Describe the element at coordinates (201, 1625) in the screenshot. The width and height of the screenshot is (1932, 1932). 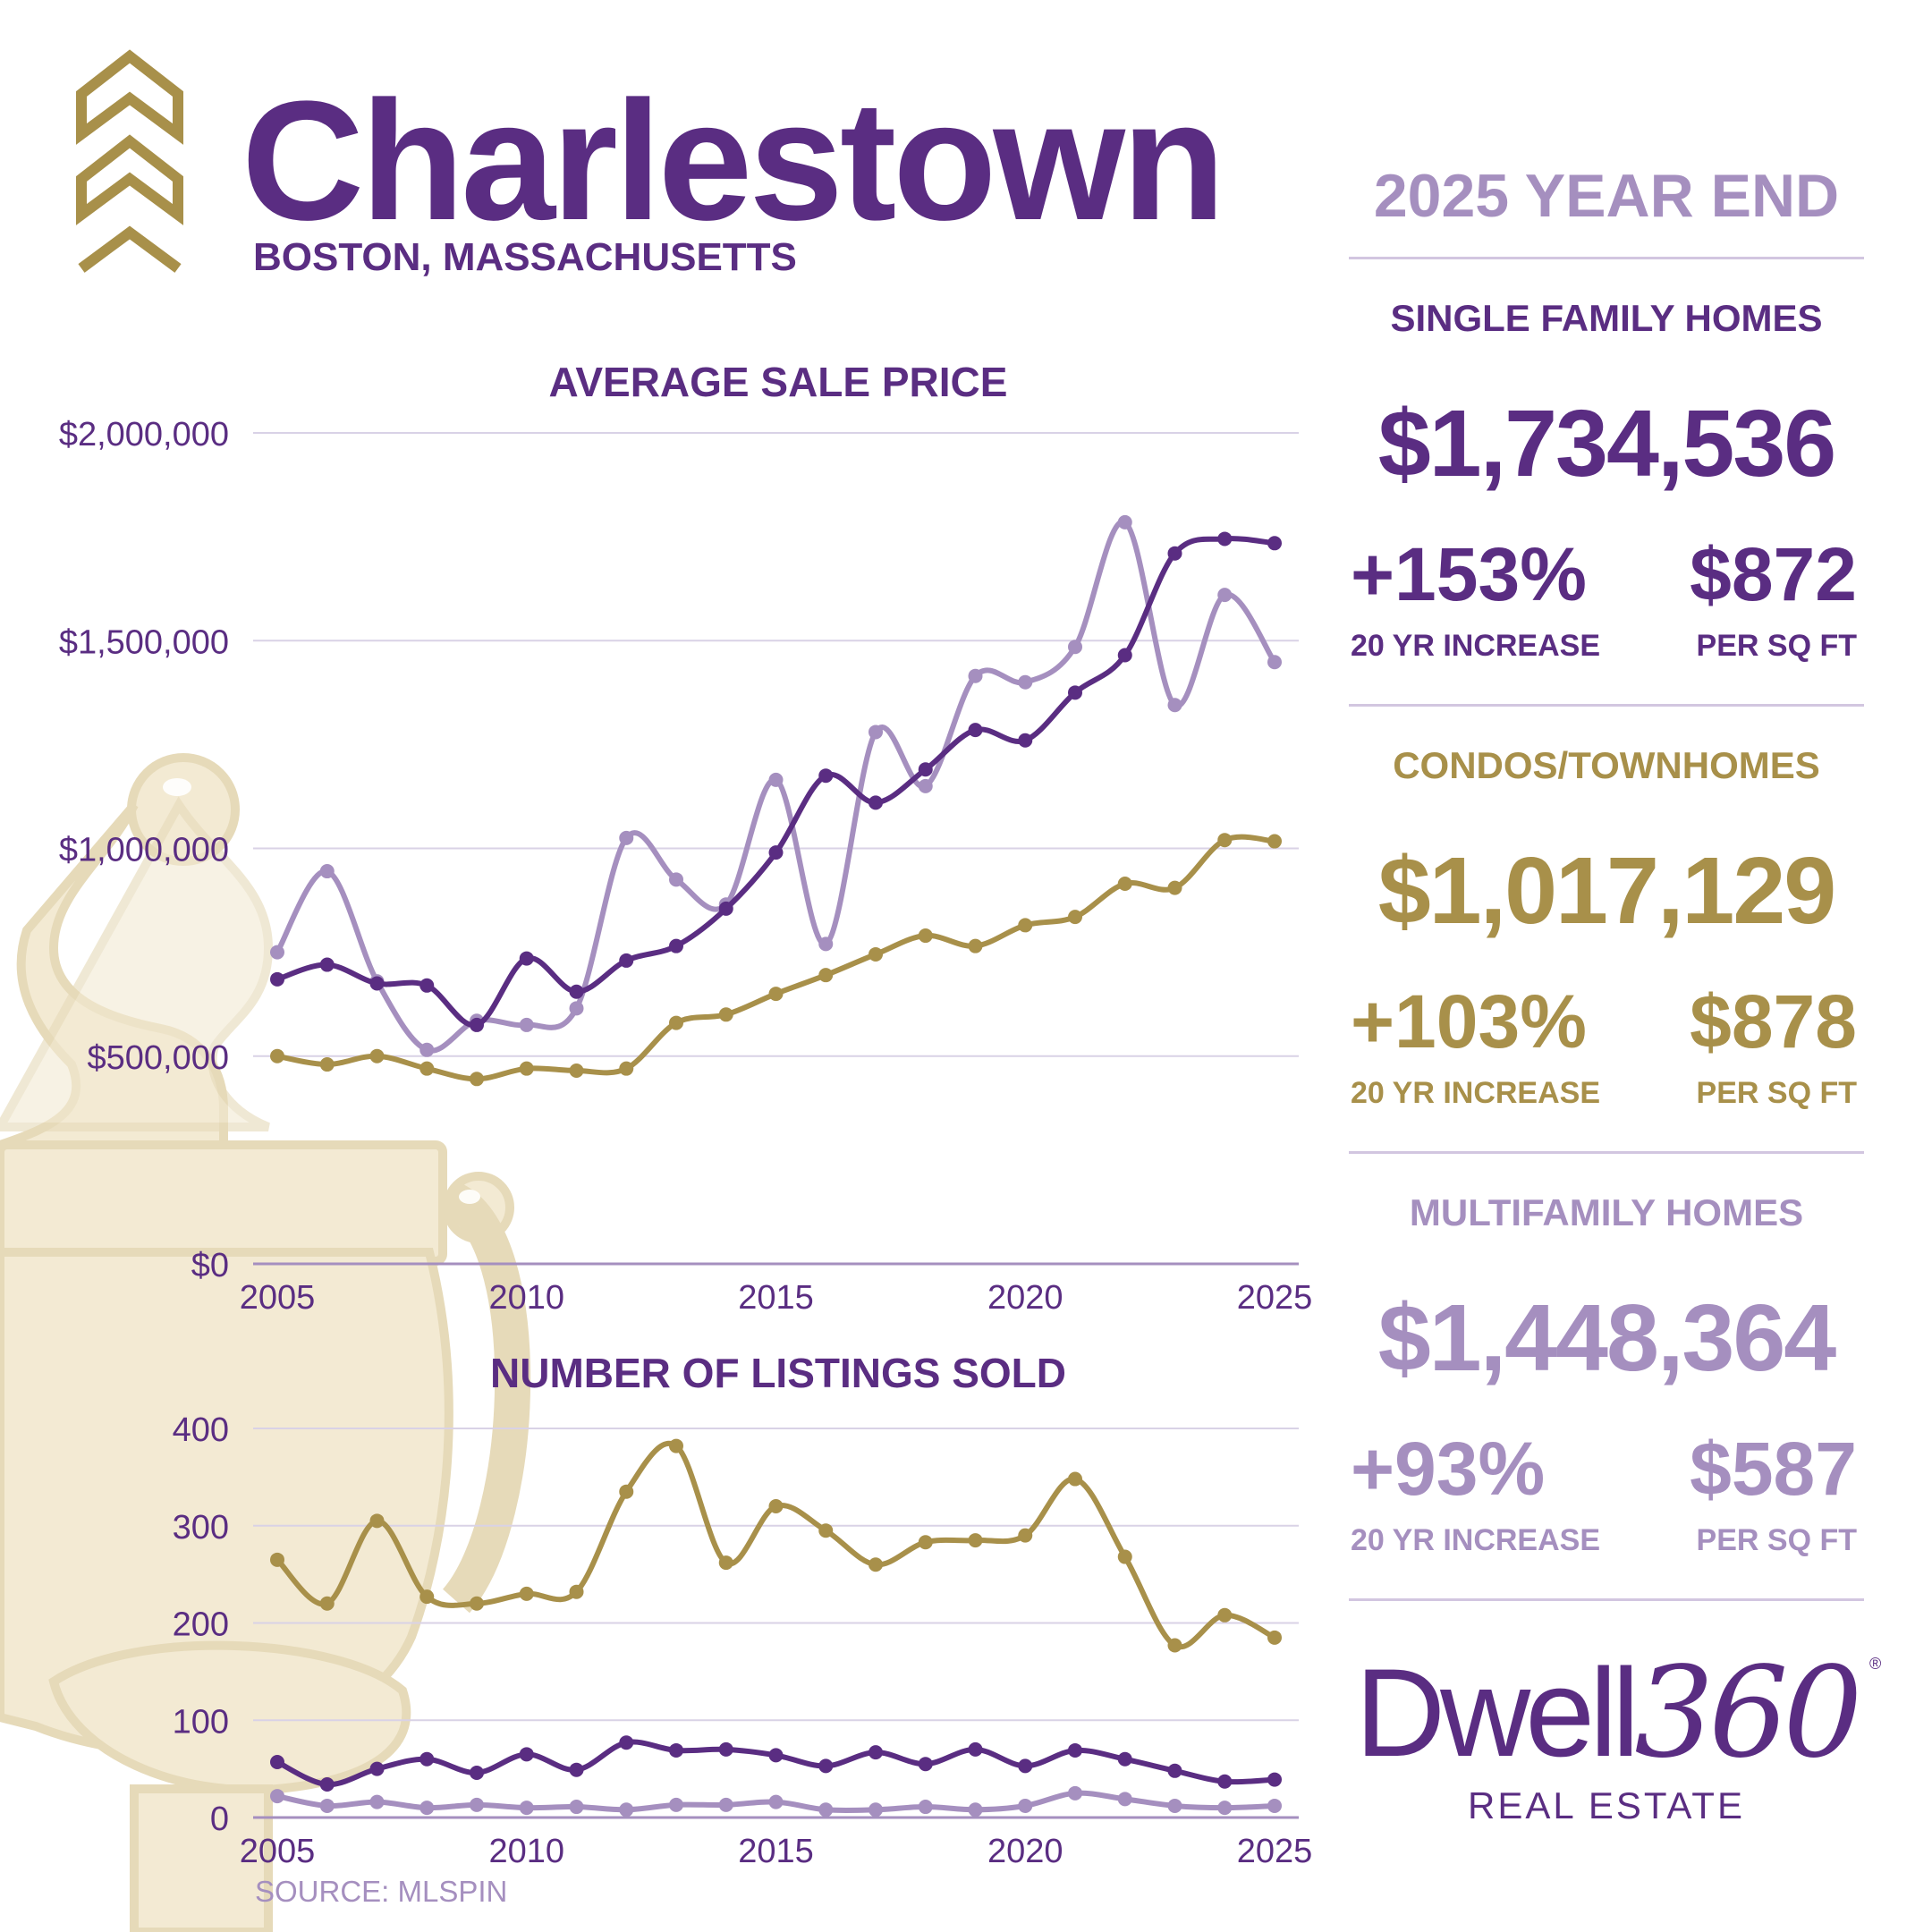
I see `y-tick-label: 200` at that location.